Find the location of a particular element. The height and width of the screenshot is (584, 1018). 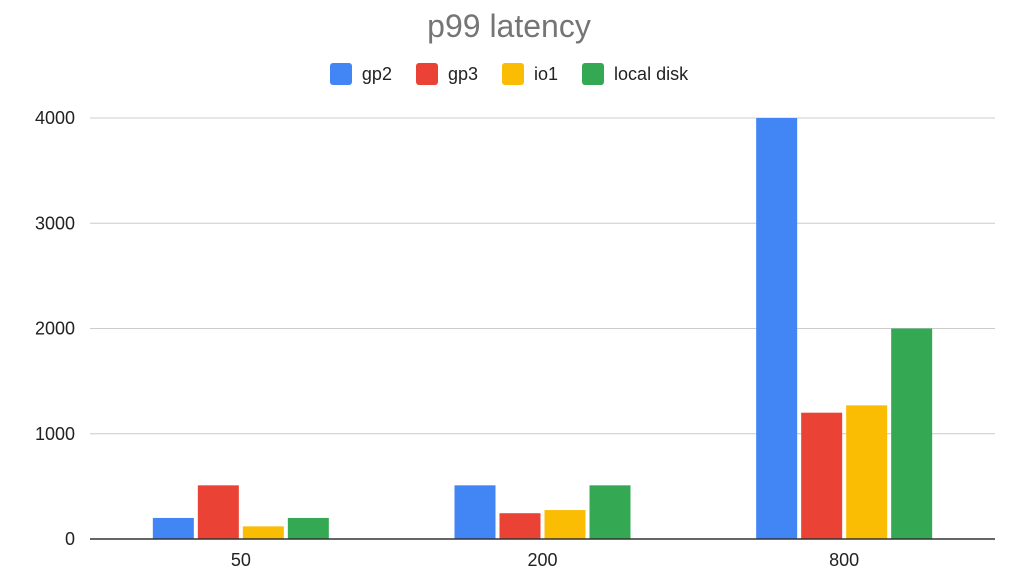

legend-label-io1: io1 is located at coordinates (546, 73).